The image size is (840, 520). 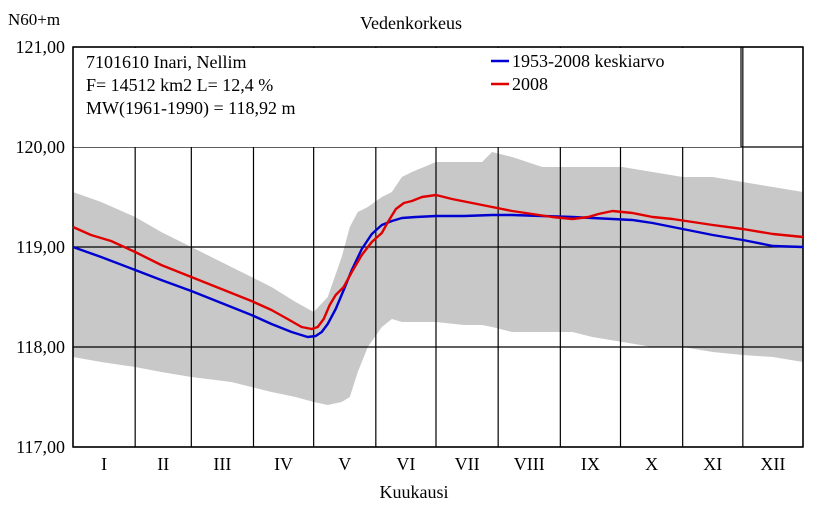 I want to click on month-label: X, so click(x=651, y=464).